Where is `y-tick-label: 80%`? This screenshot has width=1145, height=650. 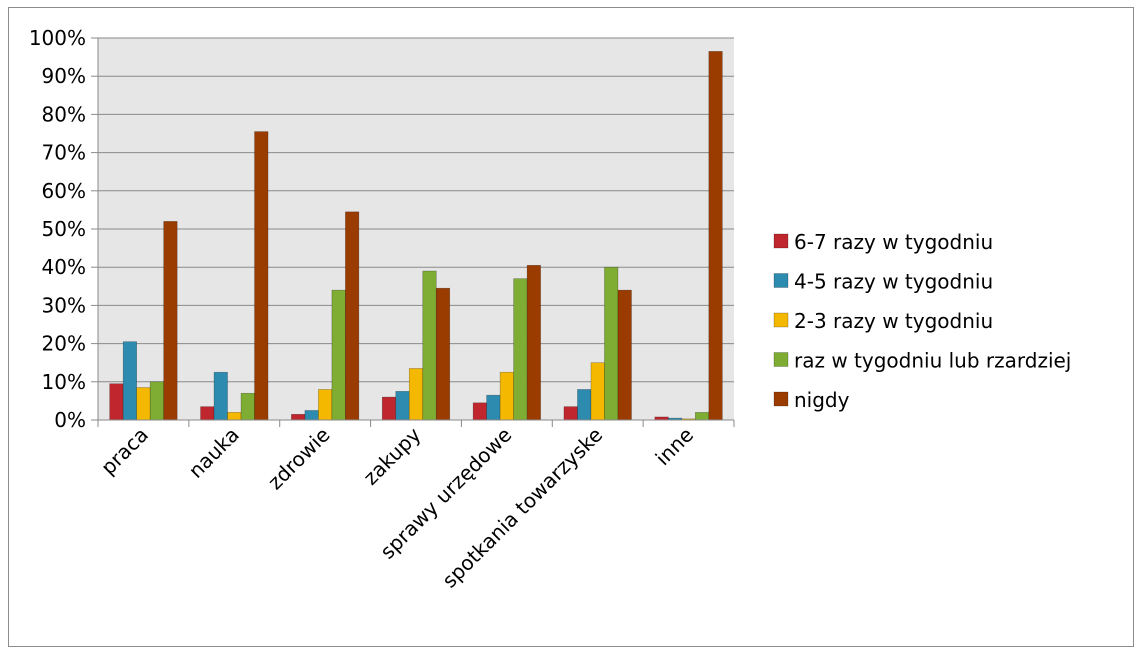 y-tick-label: 80% is located at coordinates (64, 114).